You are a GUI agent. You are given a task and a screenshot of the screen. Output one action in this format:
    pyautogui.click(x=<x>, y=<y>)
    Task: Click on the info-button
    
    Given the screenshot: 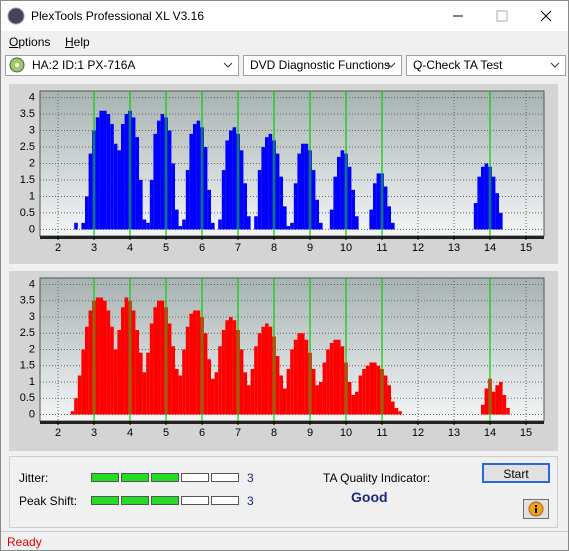 What is the action you would take?
    pyautogui.click(x=536, y=509)
    